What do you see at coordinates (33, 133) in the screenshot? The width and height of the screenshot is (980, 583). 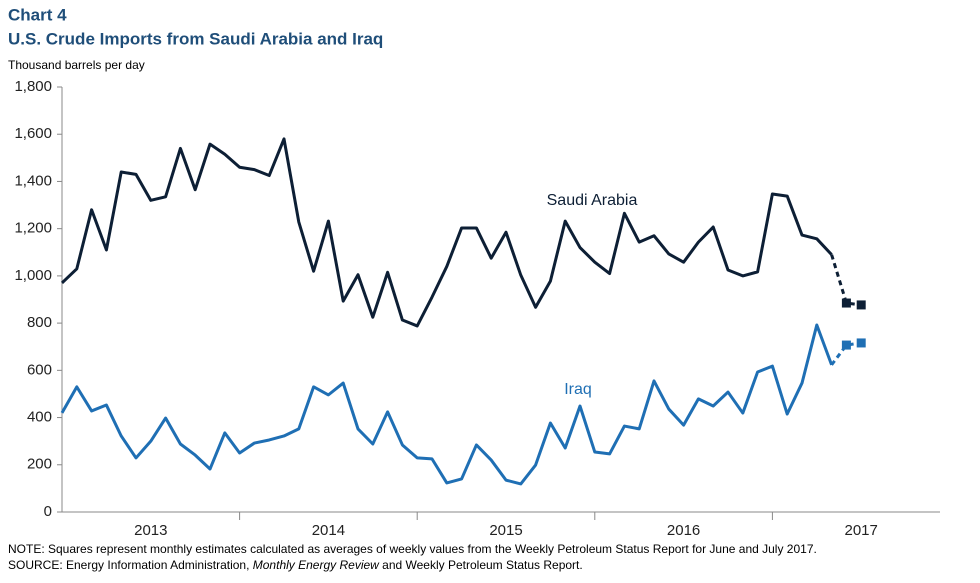 I see `y-tick-label: 1,600` at bounding box center [33, 133].